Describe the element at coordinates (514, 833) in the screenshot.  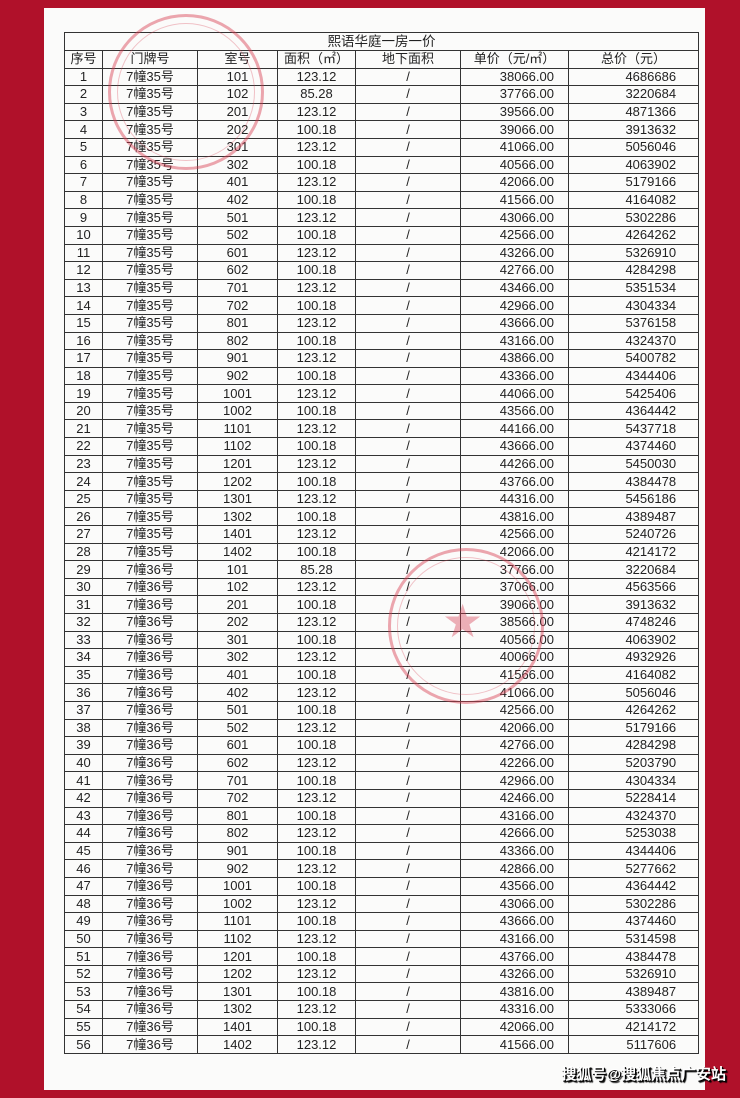
I see `cell-unit-price: 42666.00` at that location.